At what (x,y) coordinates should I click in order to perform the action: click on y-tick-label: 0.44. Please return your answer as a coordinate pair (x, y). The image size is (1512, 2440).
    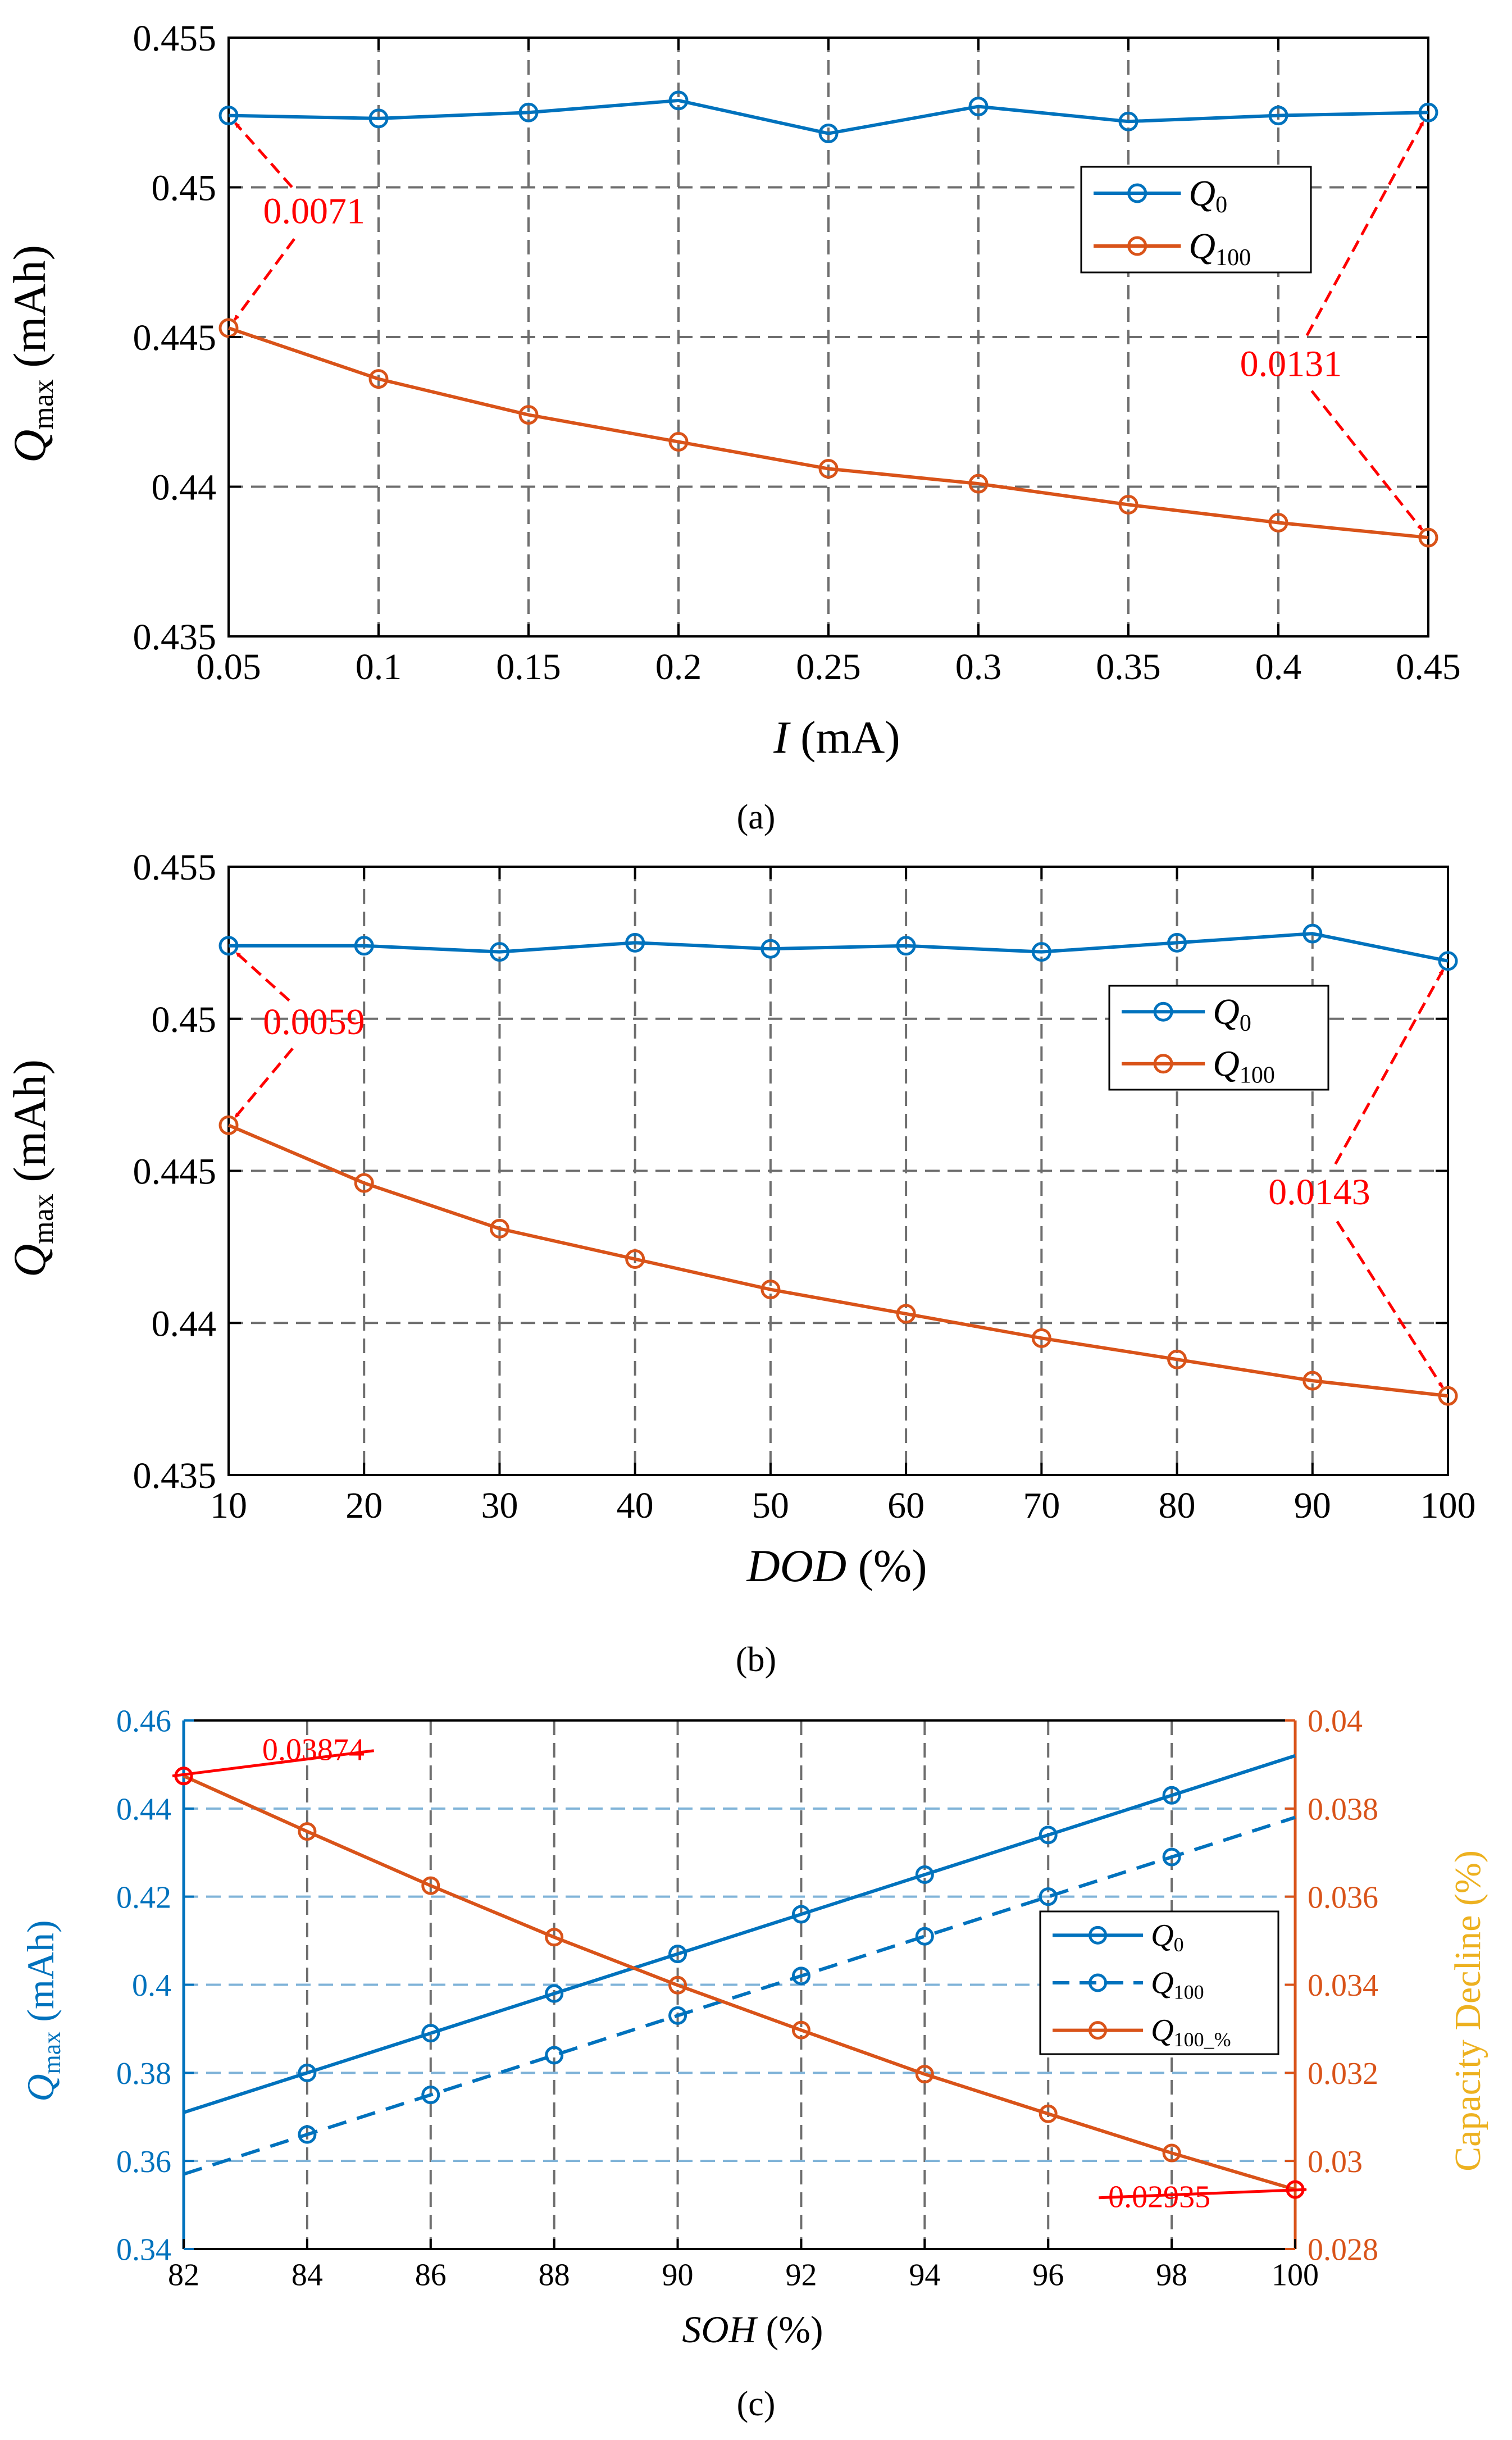
    Looking at the image, I should click on (143, 1810).